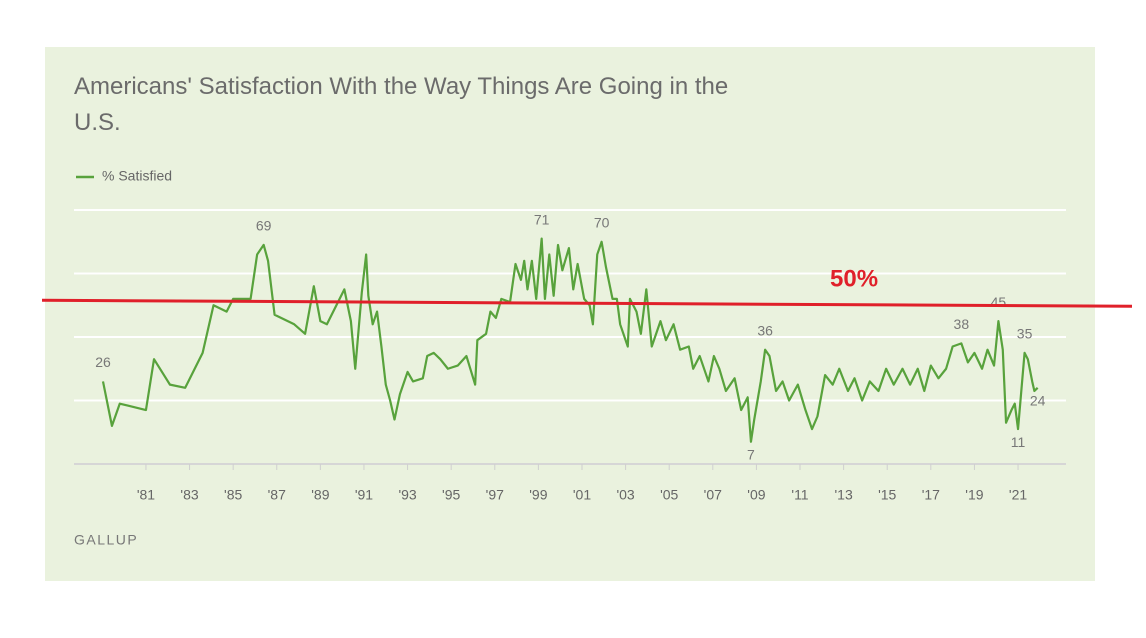  I want to click on data-label: 36, so click(765, 330).